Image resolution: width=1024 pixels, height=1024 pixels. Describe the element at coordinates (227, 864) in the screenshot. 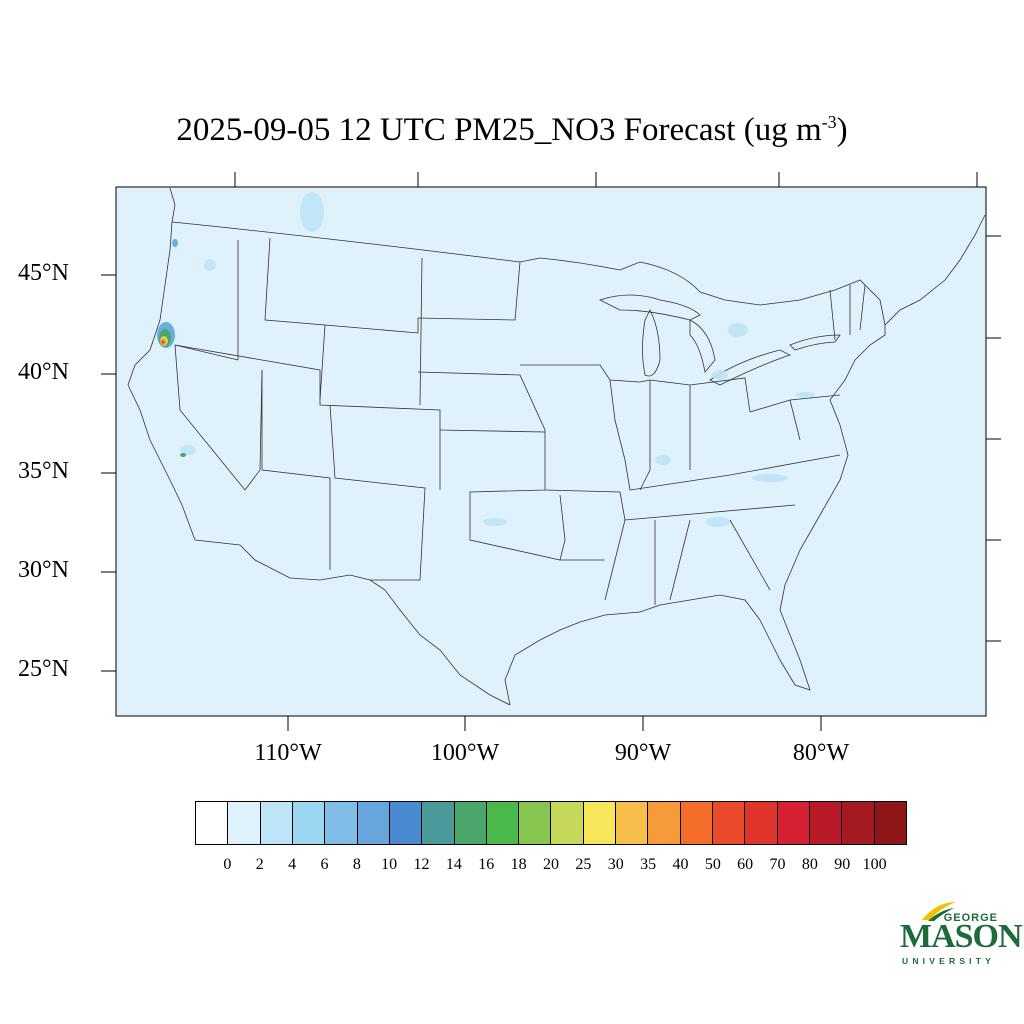

I see `colorbar-tick-label: 0` at that location.